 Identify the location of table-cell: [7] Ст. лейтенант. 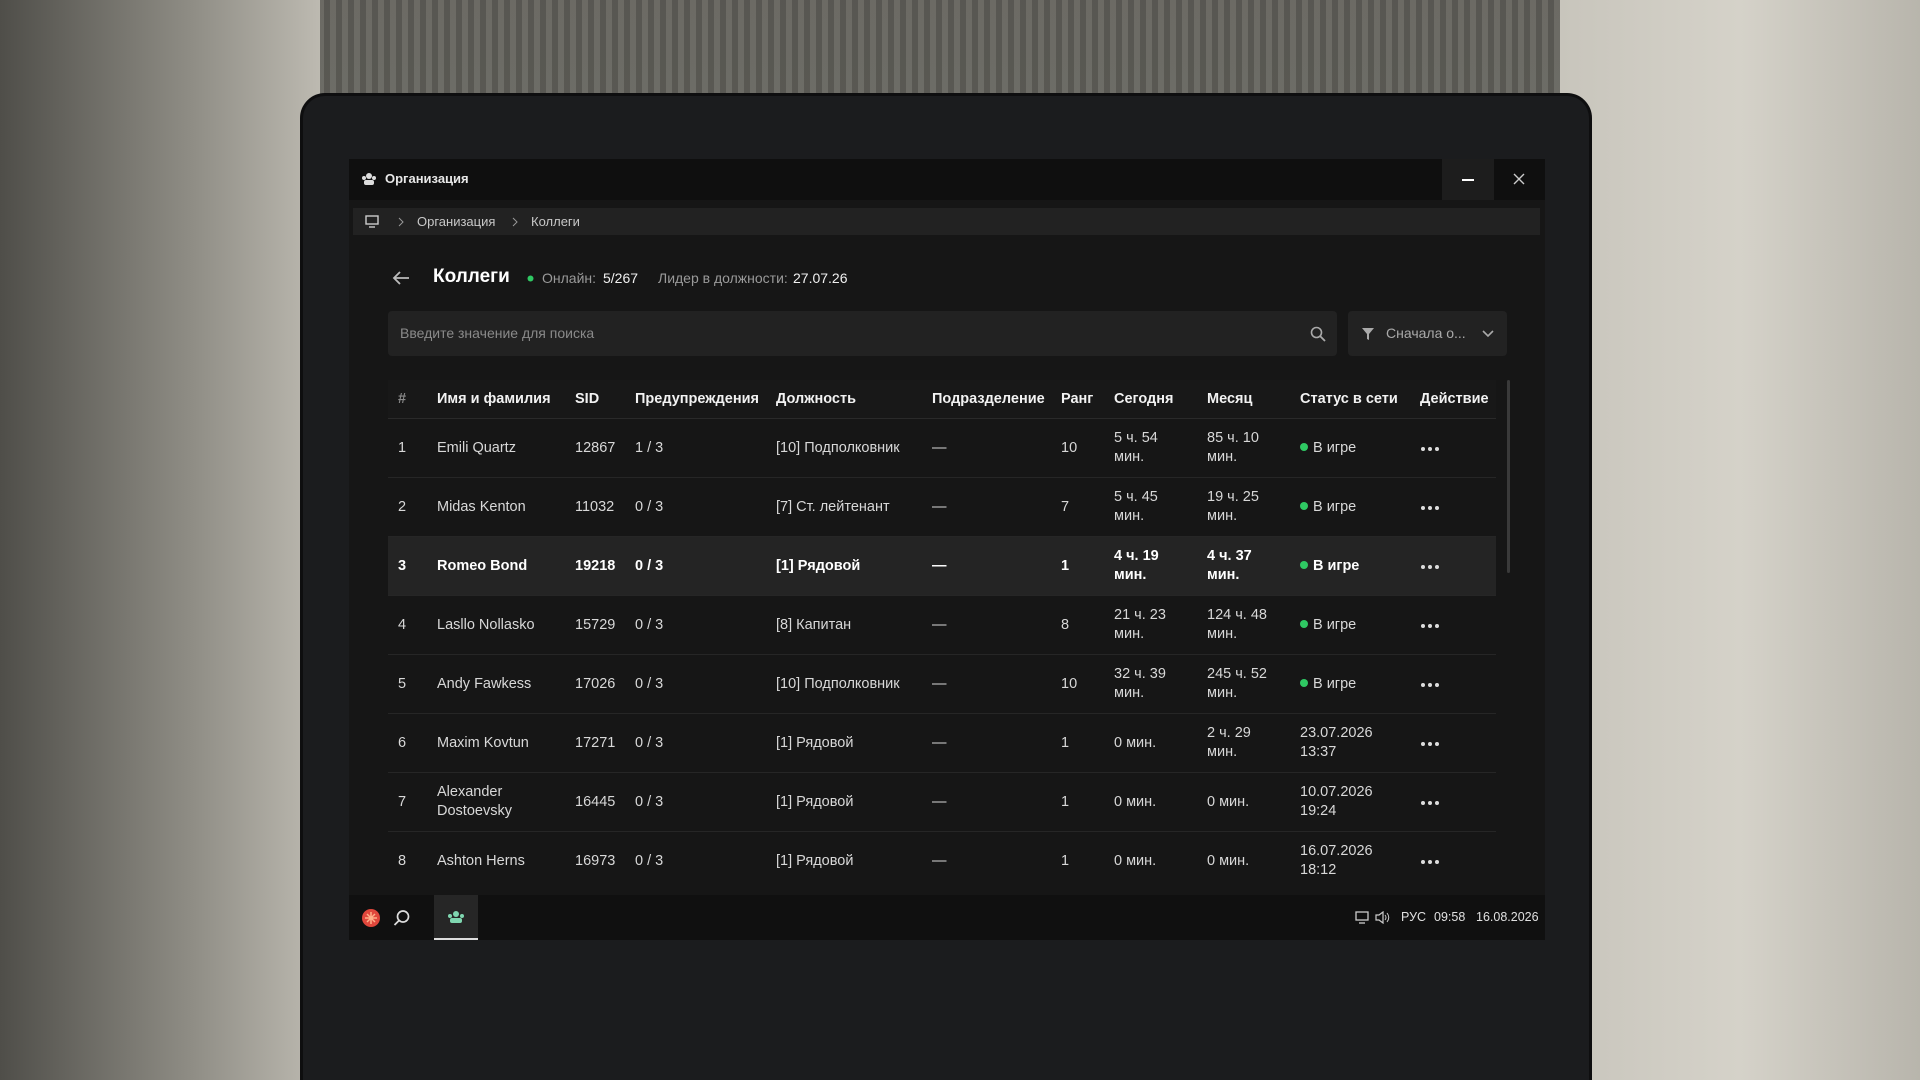
(844, 507).